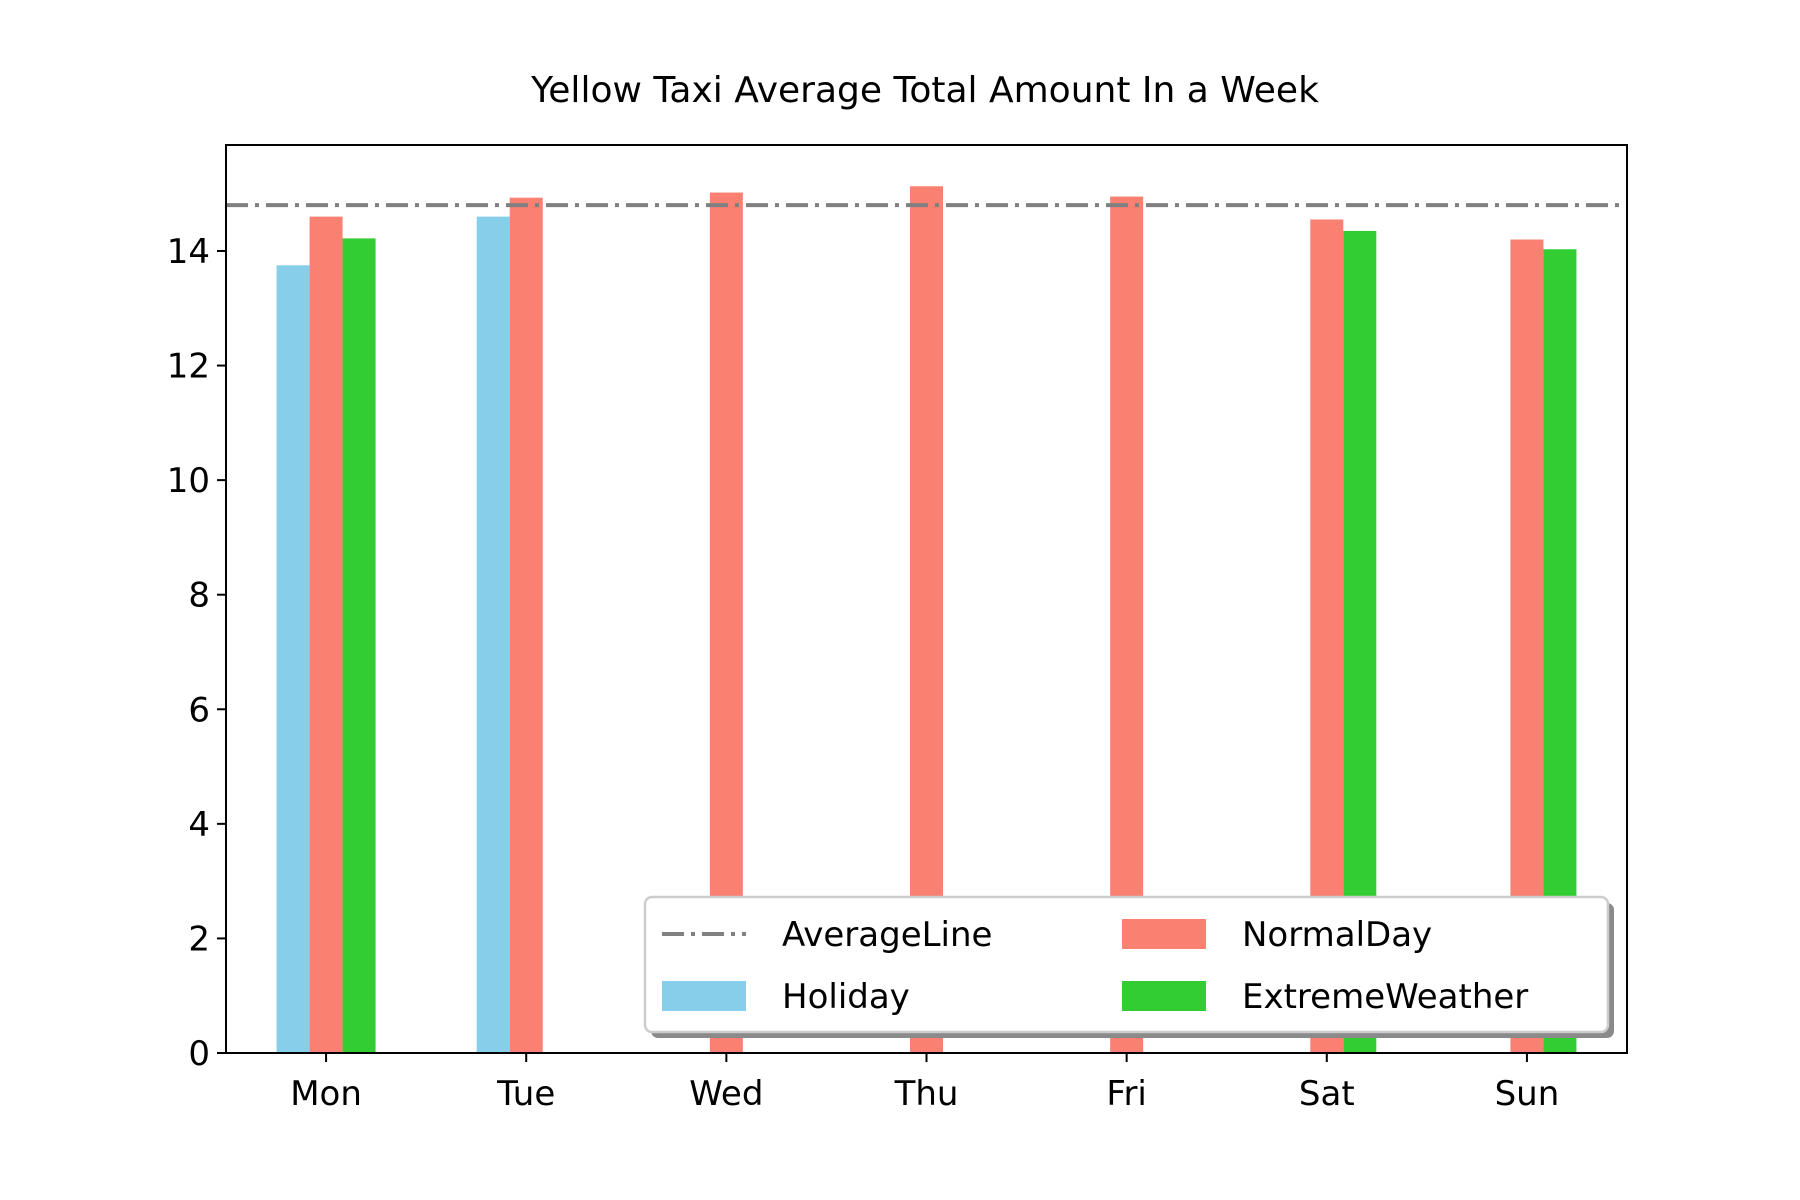 The width and height of the screenshot is (1800, 1200). Describe the element at coordinates (188, 481) in the screenshot. I see `y-tick-label: 10` at that location.